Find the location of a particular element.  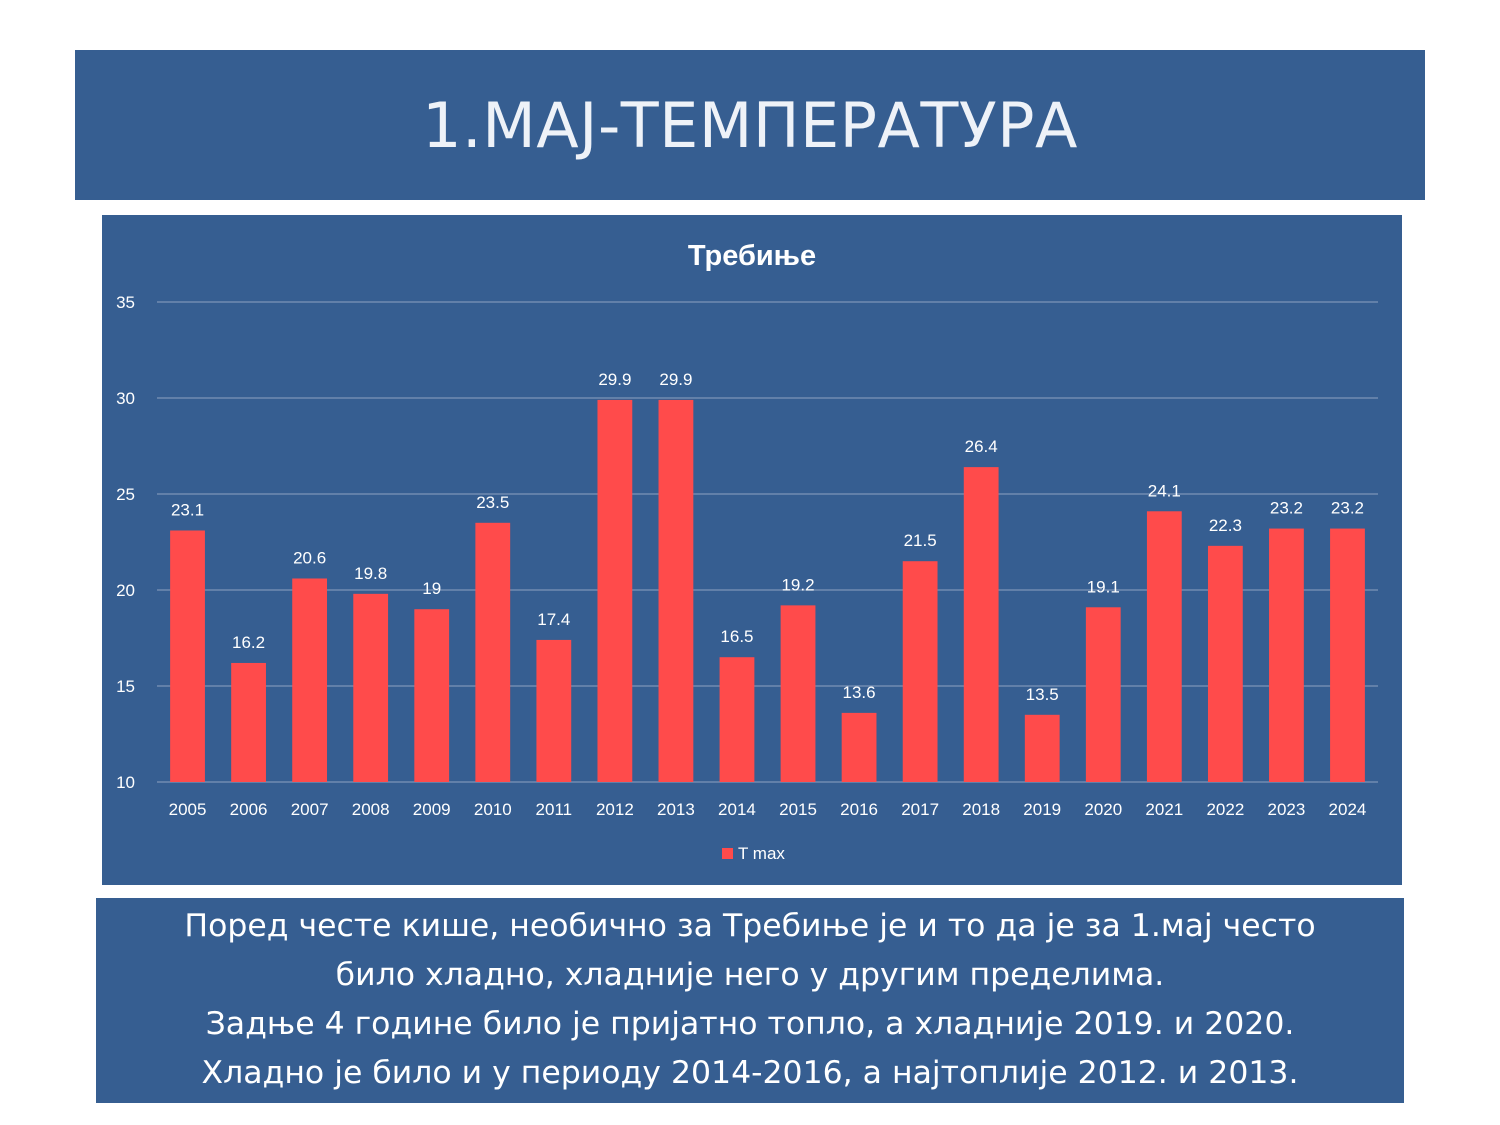

data-label-2006: 16.2 is located at coordinates (248, 642).